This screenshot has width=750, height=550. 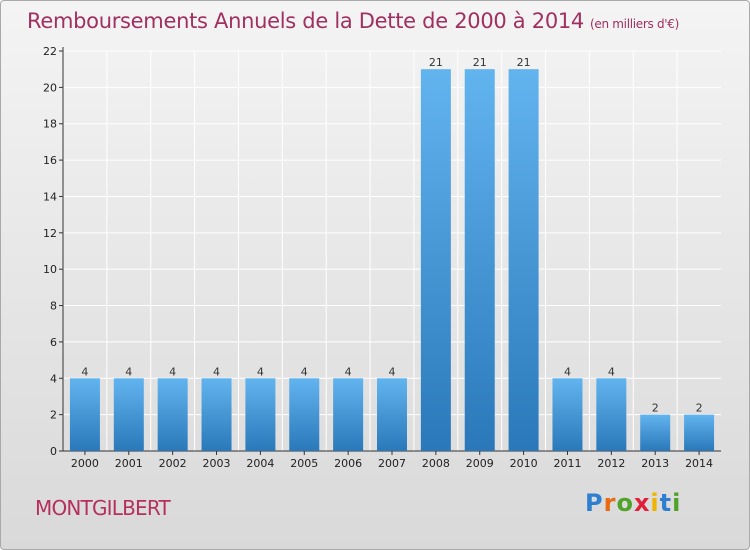 What do you see at coordinates (129, 463) in the screenshot?
I see `x-tick-label: 2001` at bounding box center [129, 463].